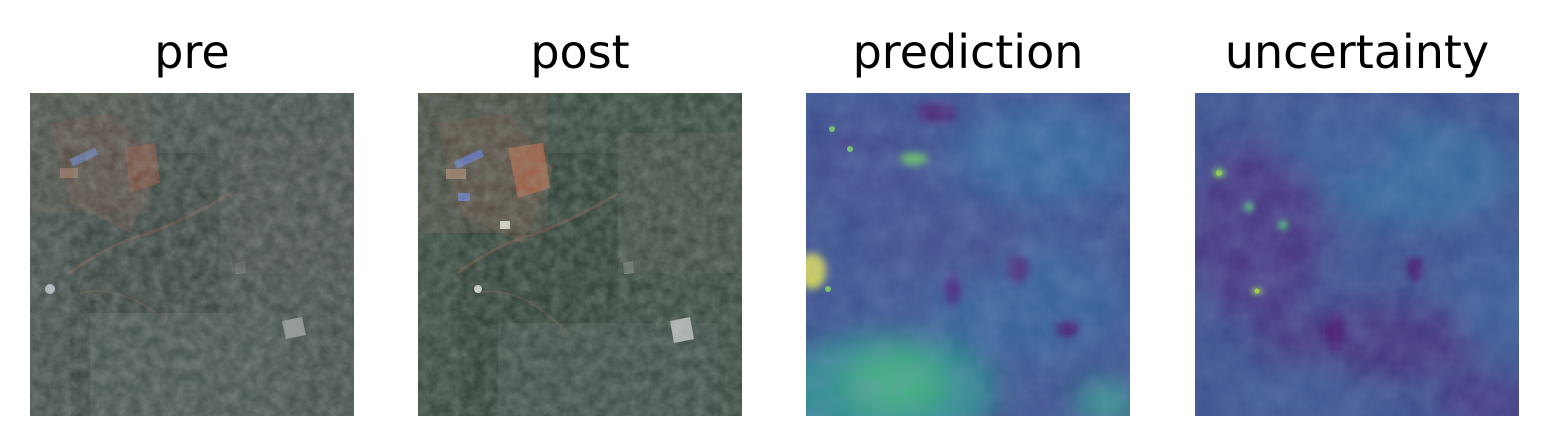 Image resolution: width=1548 pixels, height=446 pixels. What do you see at coordinates (968, 52) in the screenshot?
I see `panel-title-prediction: prediction` at bounding box center [968, 52].